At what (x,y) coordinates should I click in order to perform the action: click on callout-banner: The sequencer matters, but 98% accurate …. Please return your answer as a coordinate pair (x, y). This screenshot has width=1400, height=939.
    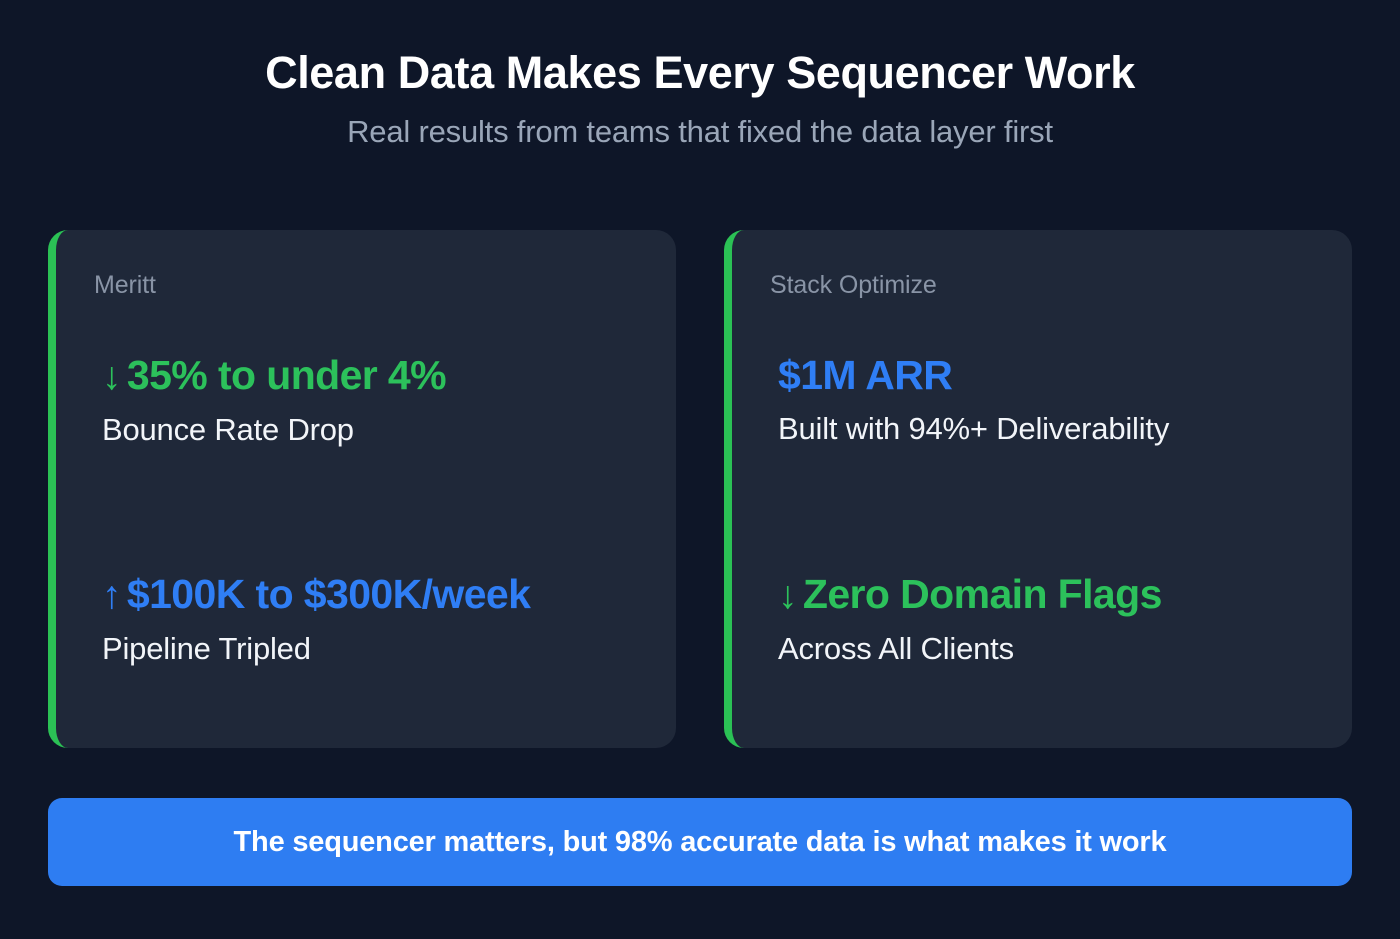
    Looking at the image, I should click on (700, 842).